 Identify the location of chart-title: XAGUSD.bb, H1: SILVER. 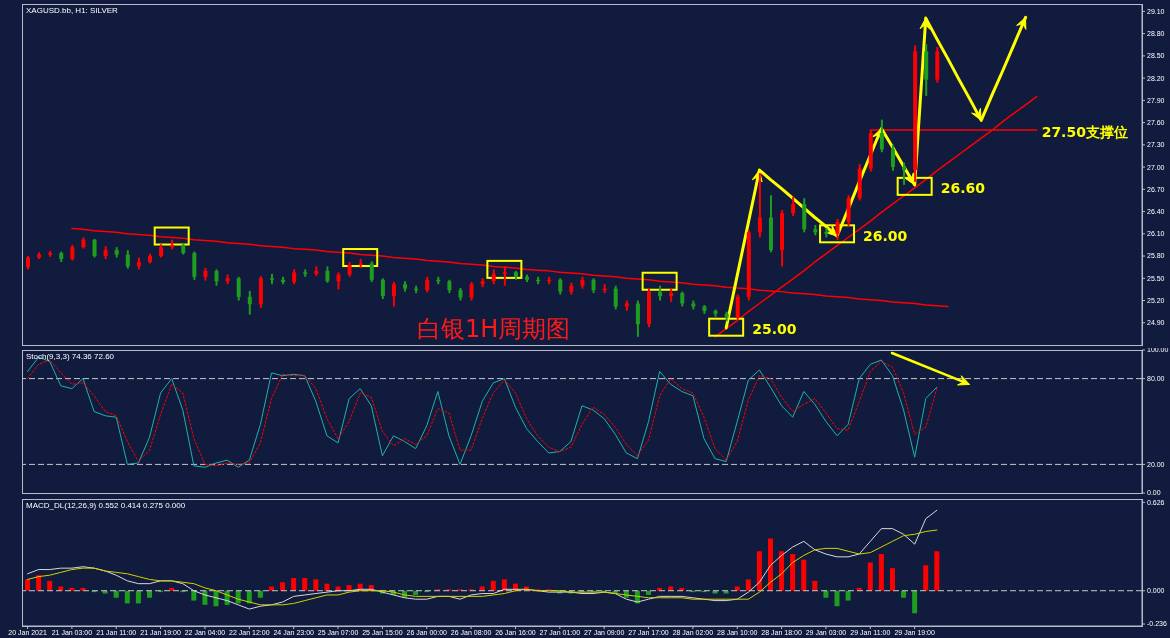
(72, 11).